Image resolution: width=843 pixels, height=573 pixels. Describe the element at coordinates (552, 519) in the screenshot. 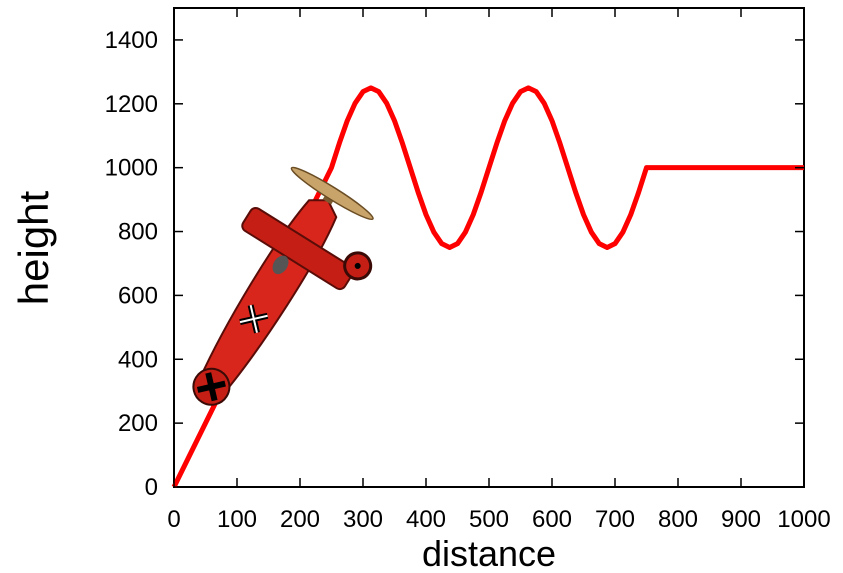

I see `x-tick-label: 600` at that location.